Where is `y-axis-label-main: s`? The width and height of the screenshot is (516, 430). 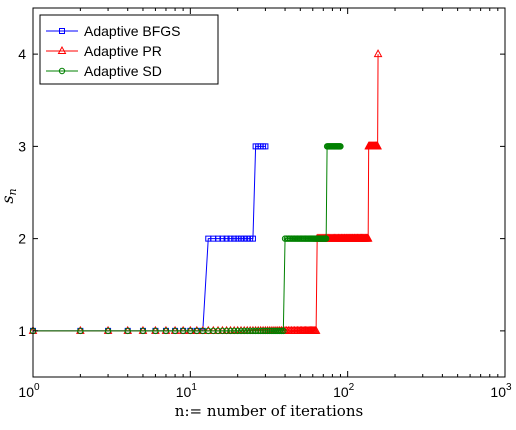
y-axis-label-main: s is located at coordinates (8, 199).